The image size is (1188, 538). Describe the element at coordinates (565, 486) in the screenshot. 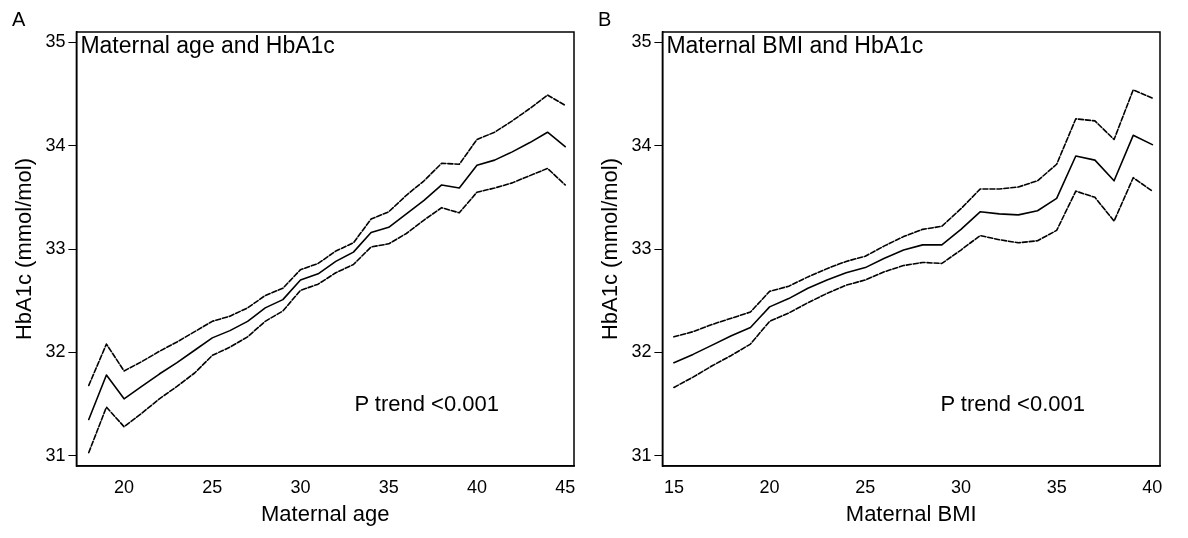

I see `x-tick-label: 45` at that location.